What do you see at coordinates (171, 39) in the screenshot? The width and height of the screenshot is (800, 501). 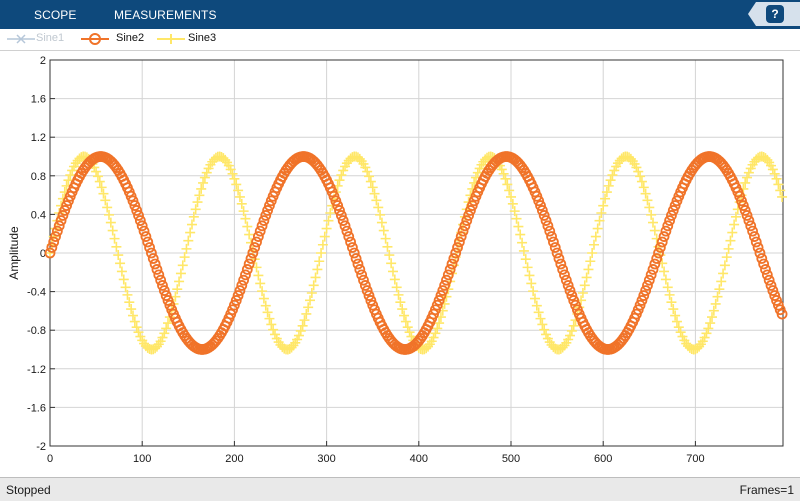 I see `legend-line-marker-plus-icon` at bounding box center [171, 39].